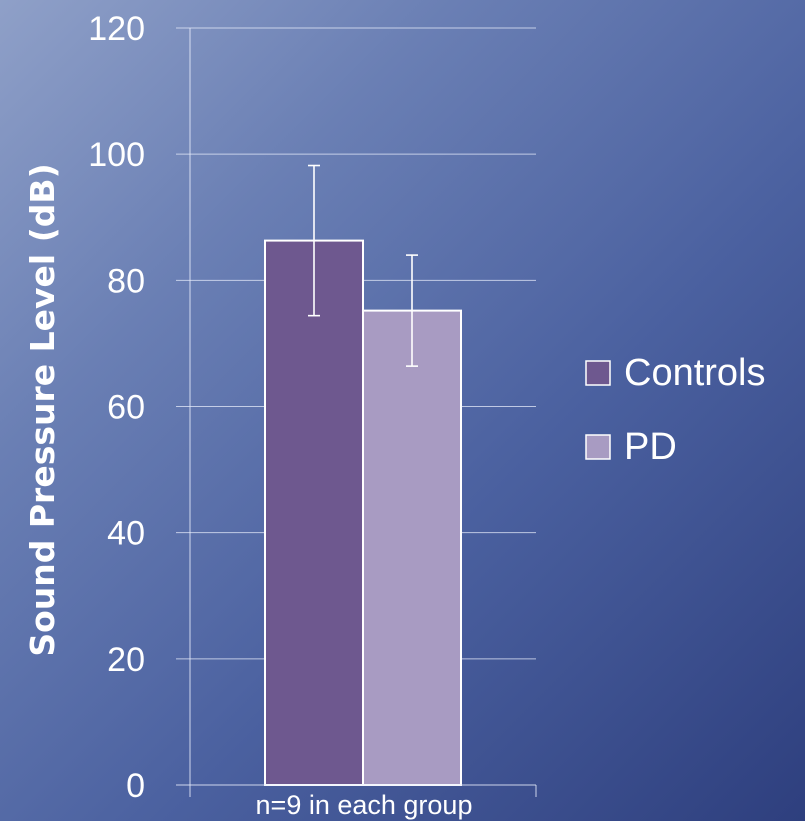 The width and height of the screenshot is (805, 821). I want to click on y-tick-label: 20, so click(126, 660).